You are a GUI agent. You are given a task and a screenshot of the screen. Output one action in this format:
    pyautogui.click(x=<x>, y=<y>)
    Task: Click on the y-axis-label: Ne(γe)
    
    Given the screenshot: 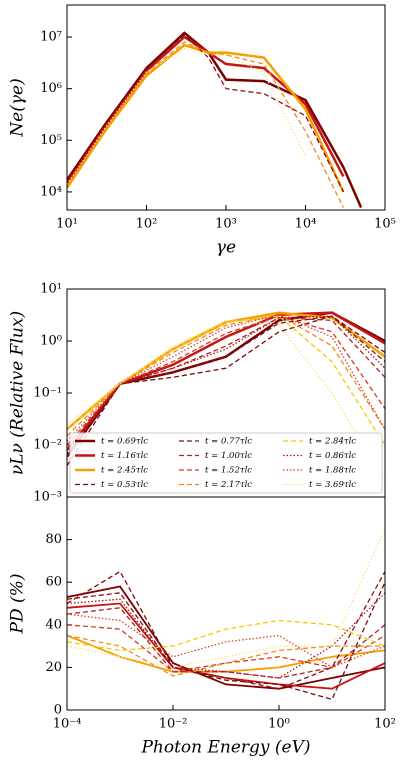 What is the action you would take?
    pyautogui.click(x=18, y=107)
    